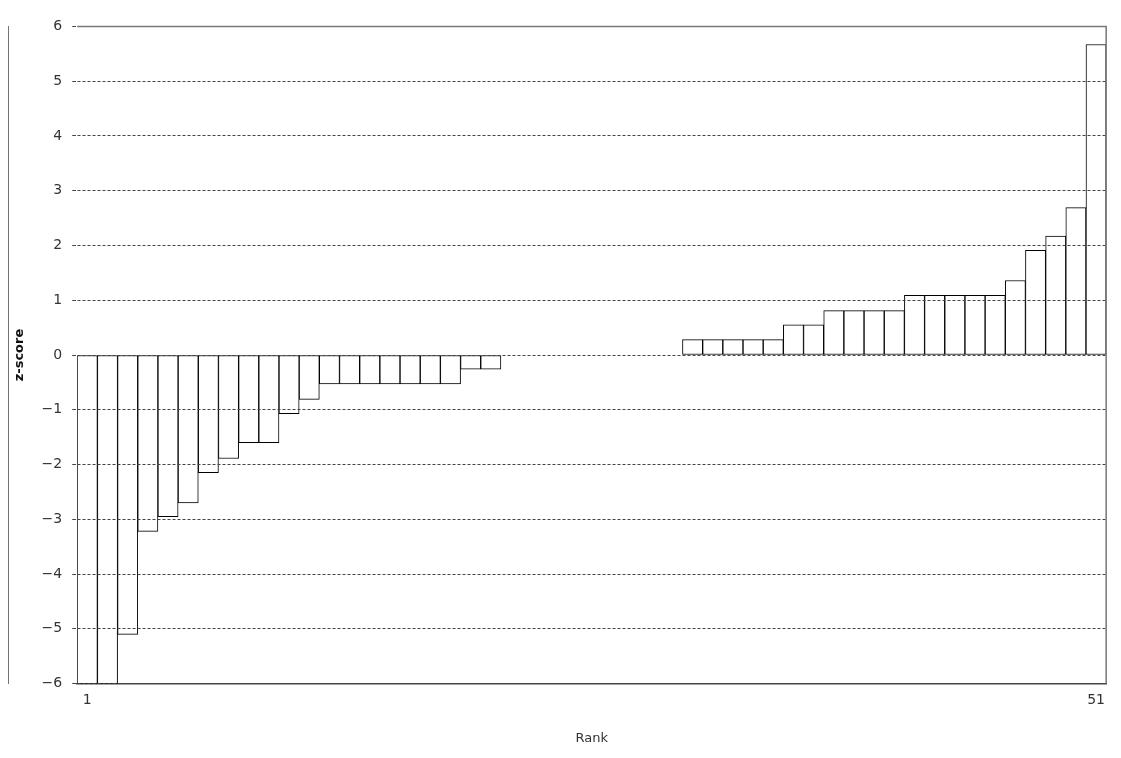 The image size is (1121, 758). I want to click on y-tick-label: 3, so click(58, 189).